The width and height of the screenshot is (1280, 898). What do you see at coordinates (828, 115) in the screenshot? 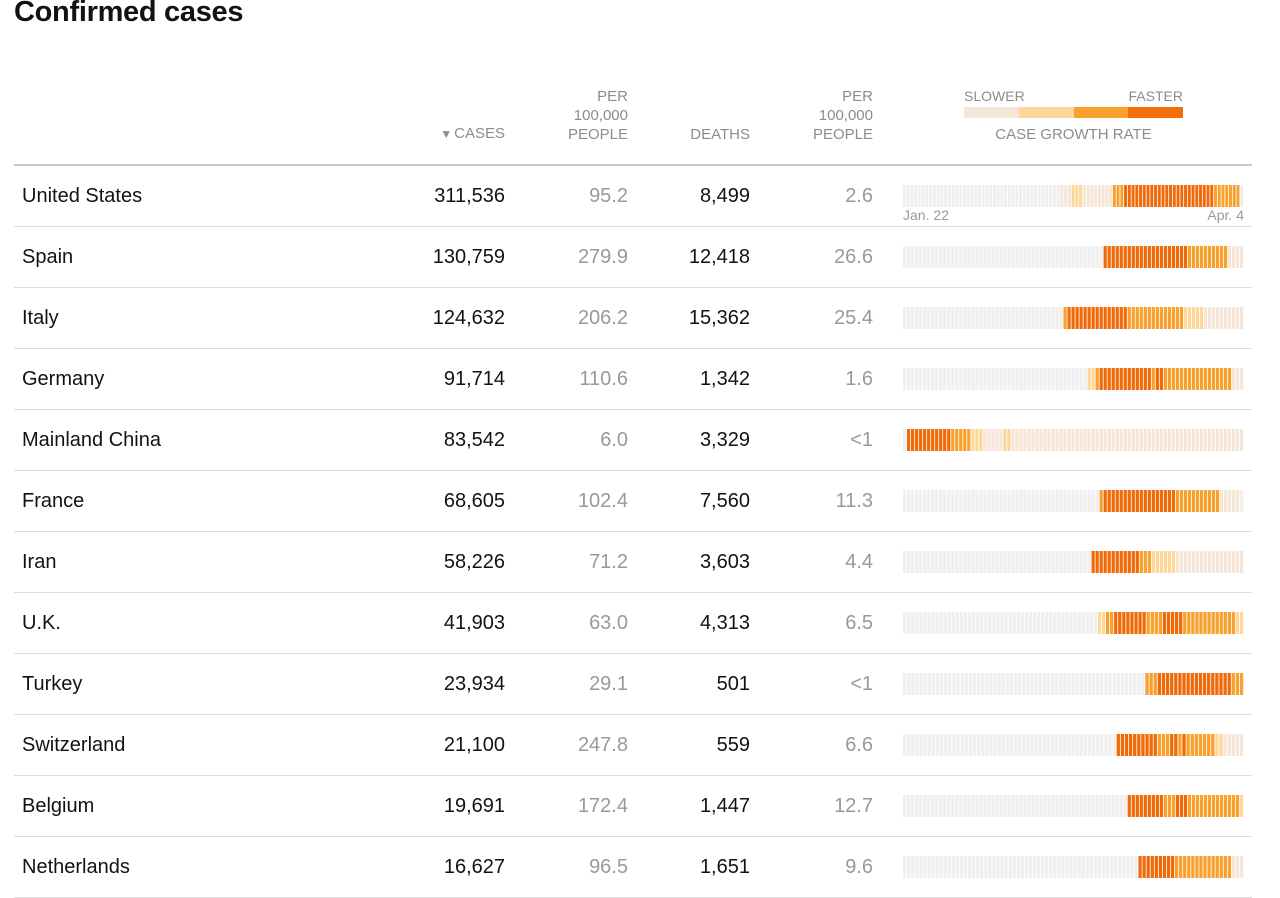
I see `deaths-per-100k-column-header: PER 100,000 PEOPLE` at bounding box center [828, 115].